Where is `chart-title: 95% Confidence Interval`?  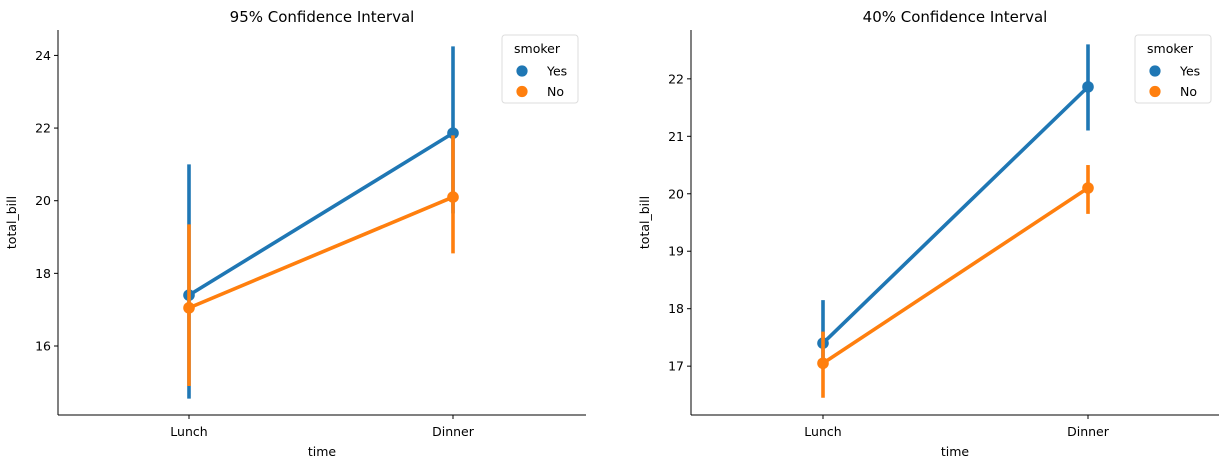 chart-title: 95% Confidence Interval is located at coordinates (322, 17).